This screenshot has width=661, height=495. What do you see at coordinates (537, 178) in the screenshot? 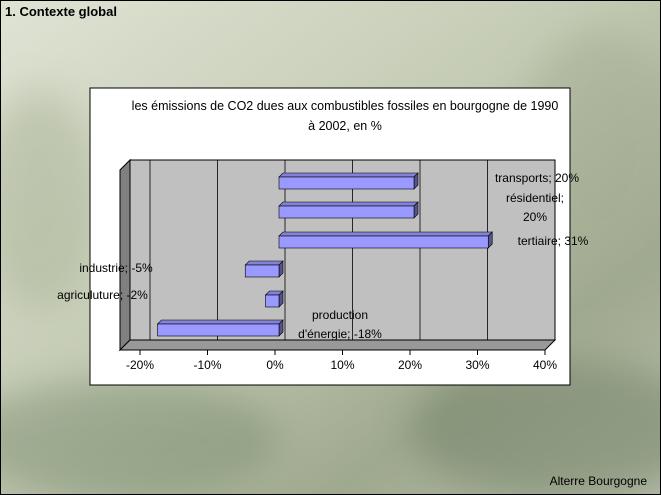
I see `data-label: transports; 20%` at bounding box center [537, 178].